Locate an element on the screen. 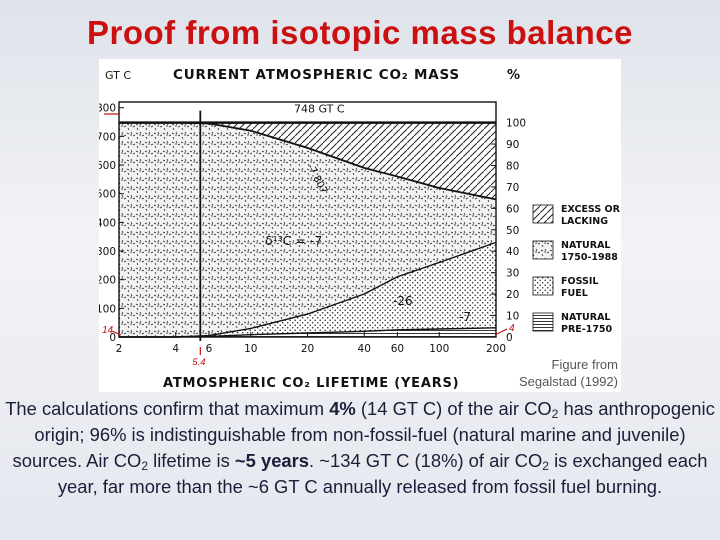  y-left-tick-label: 800 is located at coordinates (107, 109).